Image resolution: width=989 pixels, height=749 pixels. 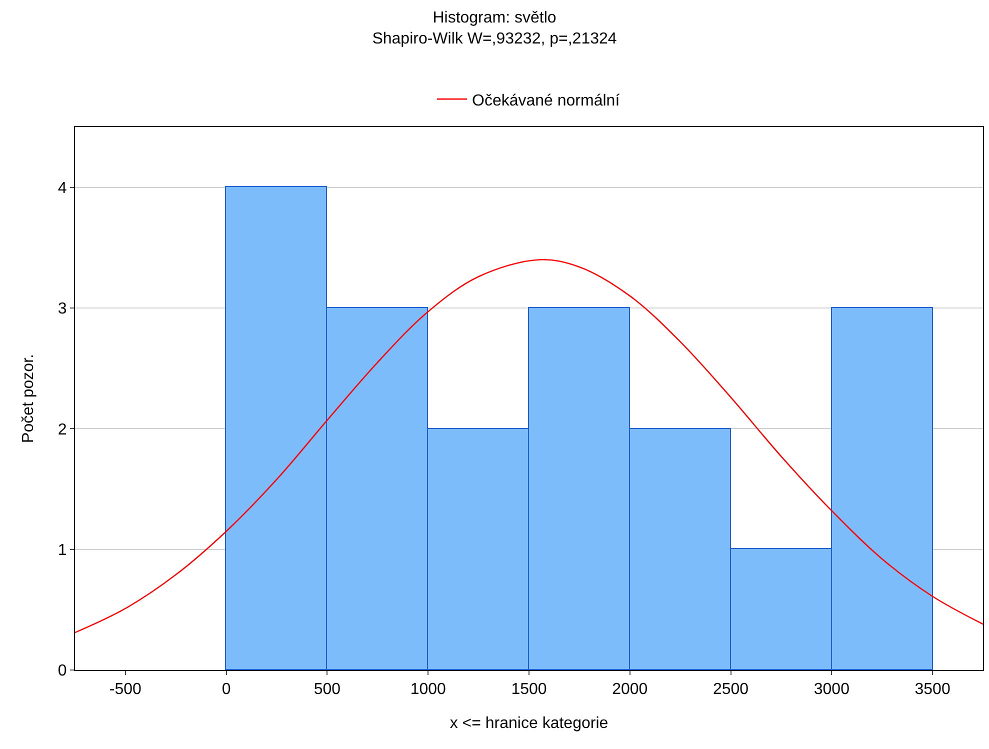 What do you see at coordinates (226, 689) in the screenshot?
I see `x-tick-label: 0` at bounding box center [226, 689].